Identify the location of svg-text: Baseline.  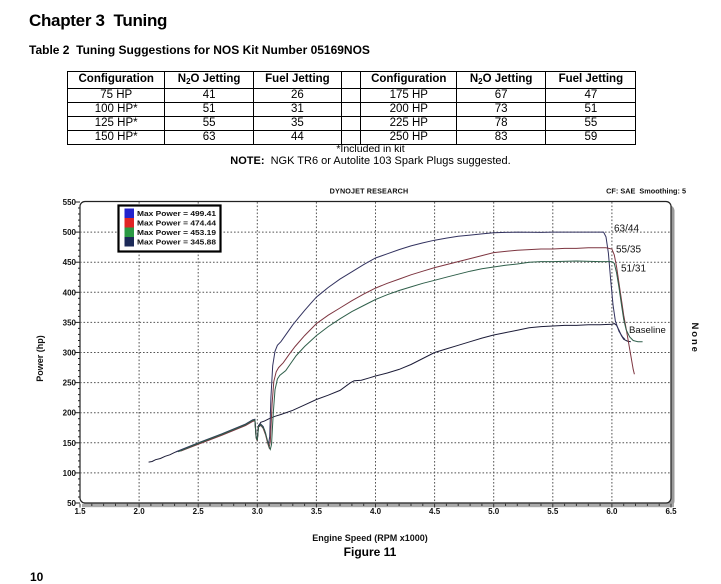
(647, 330).